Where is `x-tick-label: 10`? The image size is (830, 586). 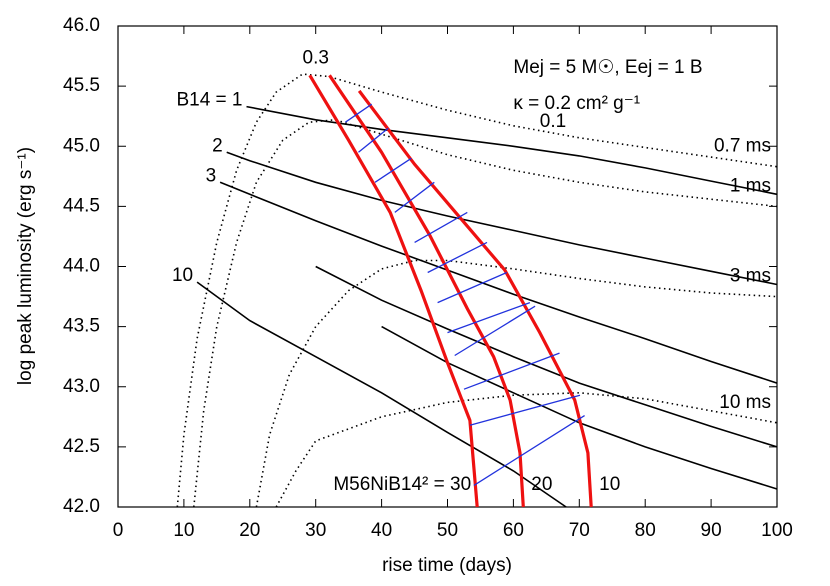
x-tick-label: 10 is located at coordinates (183, 530).